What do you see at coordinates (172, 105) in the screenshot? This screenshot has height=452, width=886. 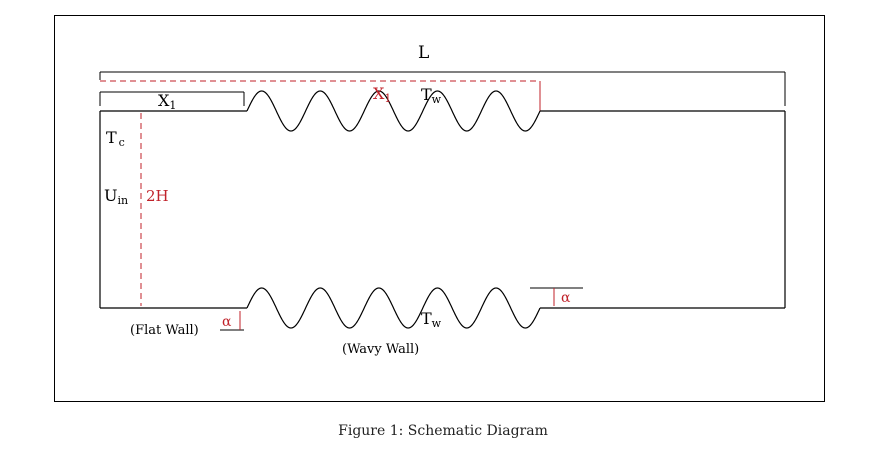 I see `x1-label-sub: 1` at bounding box center [172, 105].